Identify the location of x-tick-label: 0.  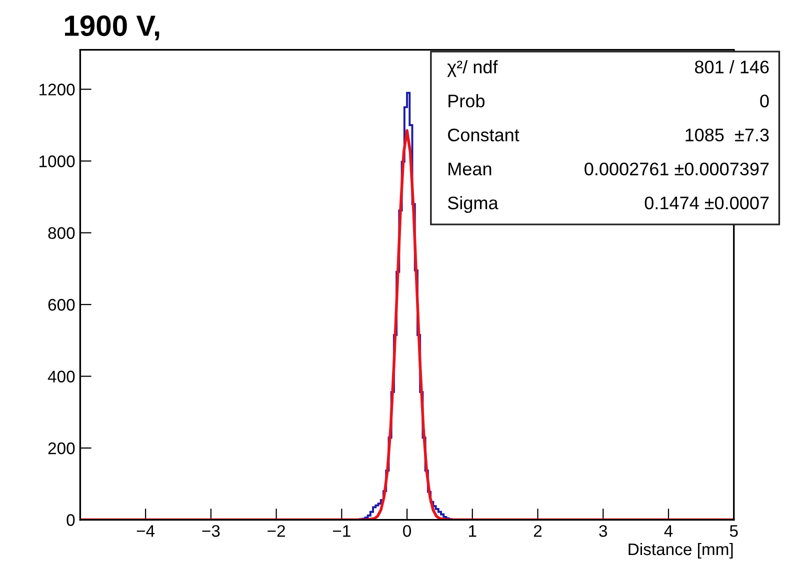
(407, 531).